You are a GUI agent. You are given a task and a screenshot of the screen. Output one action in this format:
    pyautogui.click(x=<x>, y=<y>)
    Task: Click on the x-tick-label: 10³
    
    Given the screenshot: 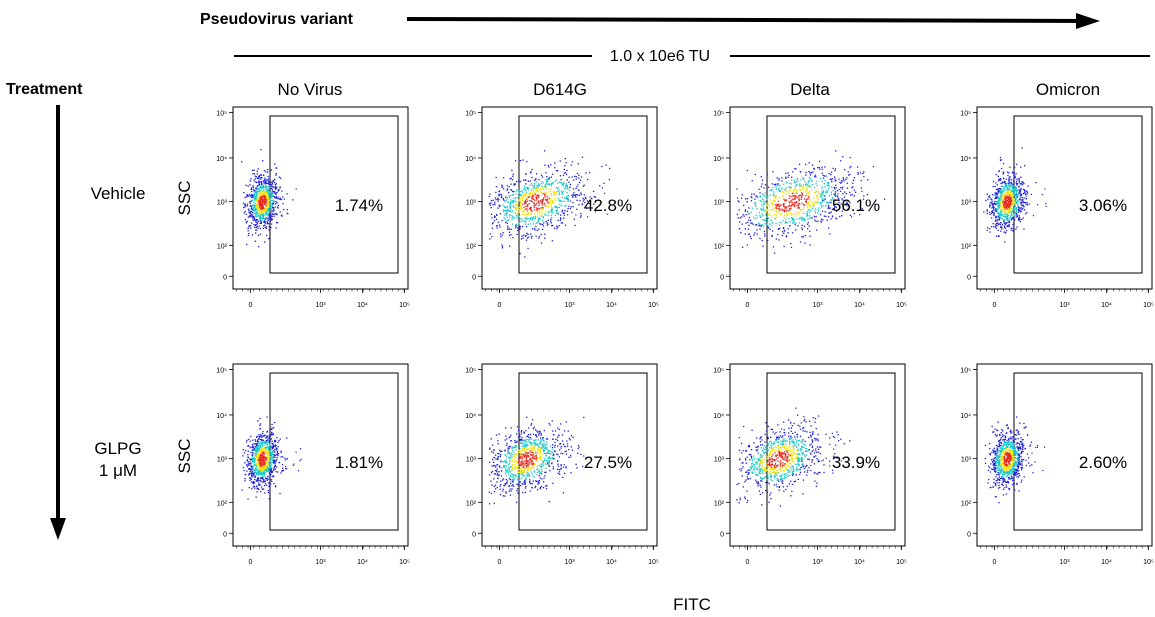 What is the action you would take?
    pyautogui.click(x=320, y=562)
    